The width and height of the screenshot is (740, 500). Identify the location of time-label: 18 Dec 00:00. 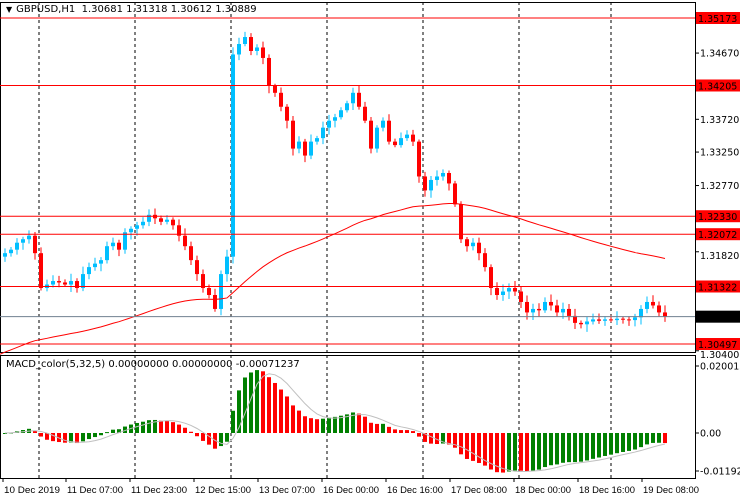
(543, 490).